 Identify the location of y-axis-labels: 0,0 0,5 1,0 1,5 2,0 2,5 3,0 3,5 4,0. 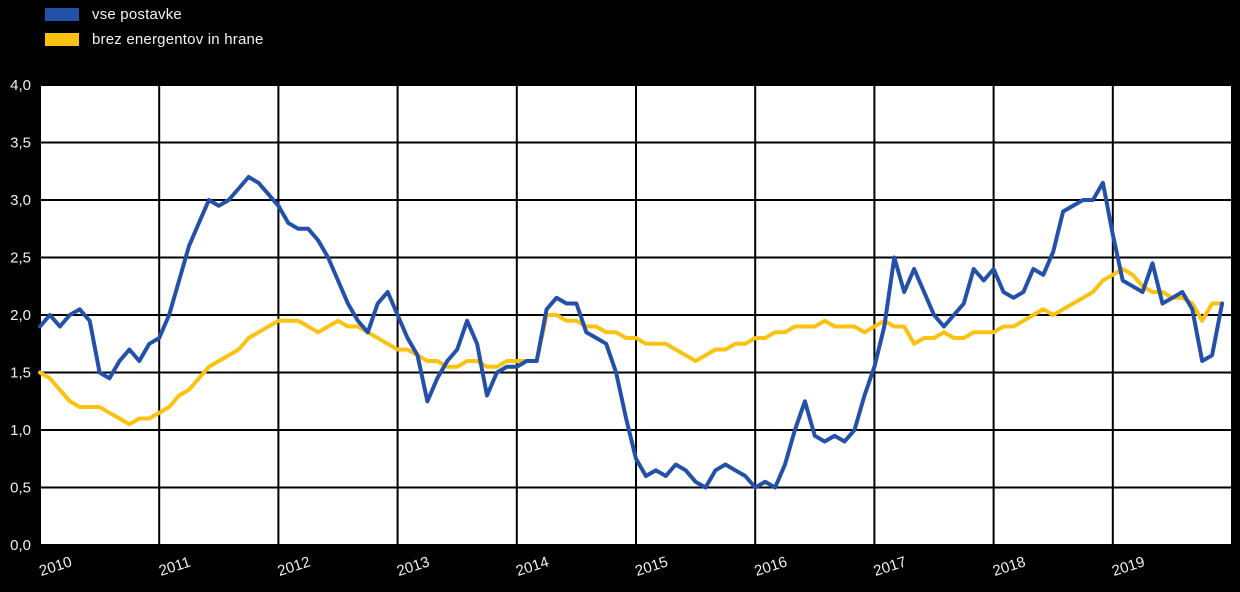
(20, 315).